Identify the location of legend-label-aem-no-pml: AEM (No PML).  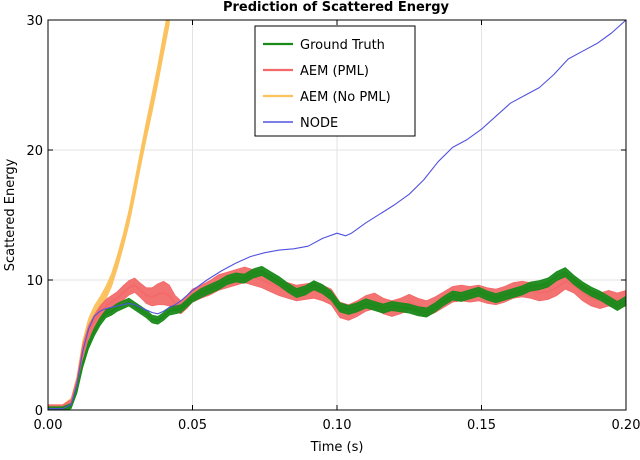
(345, 97).